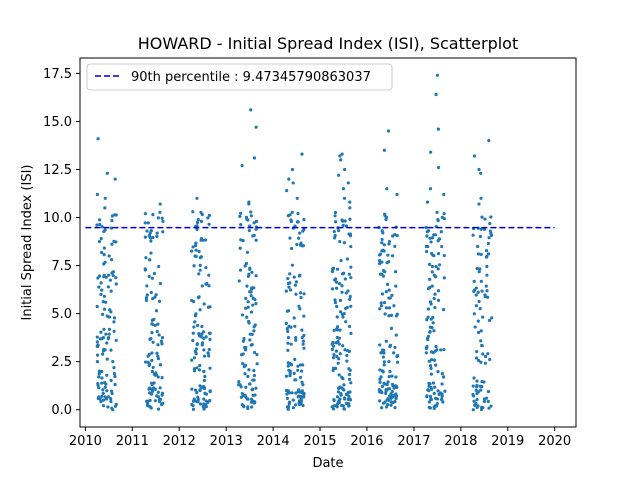 This screenshot has width=640, height=480. Describe the element at coordinates (85, 441) in the screenshot. I see `x-tick-label: 2010` at that location.